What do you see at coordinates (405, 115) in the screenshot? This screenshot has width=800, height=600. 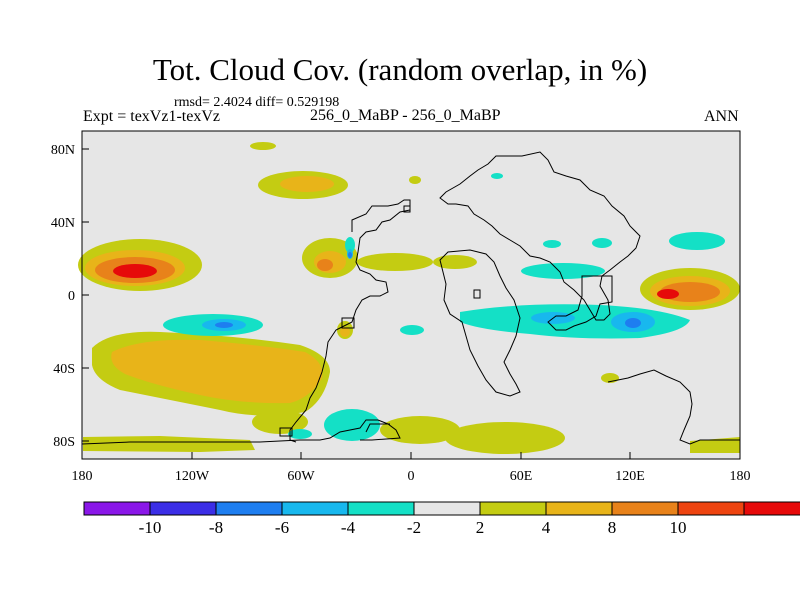 I see `case-label: 256_0_MaBP - 256_0_MaBP` at bounding box center [405, 115].